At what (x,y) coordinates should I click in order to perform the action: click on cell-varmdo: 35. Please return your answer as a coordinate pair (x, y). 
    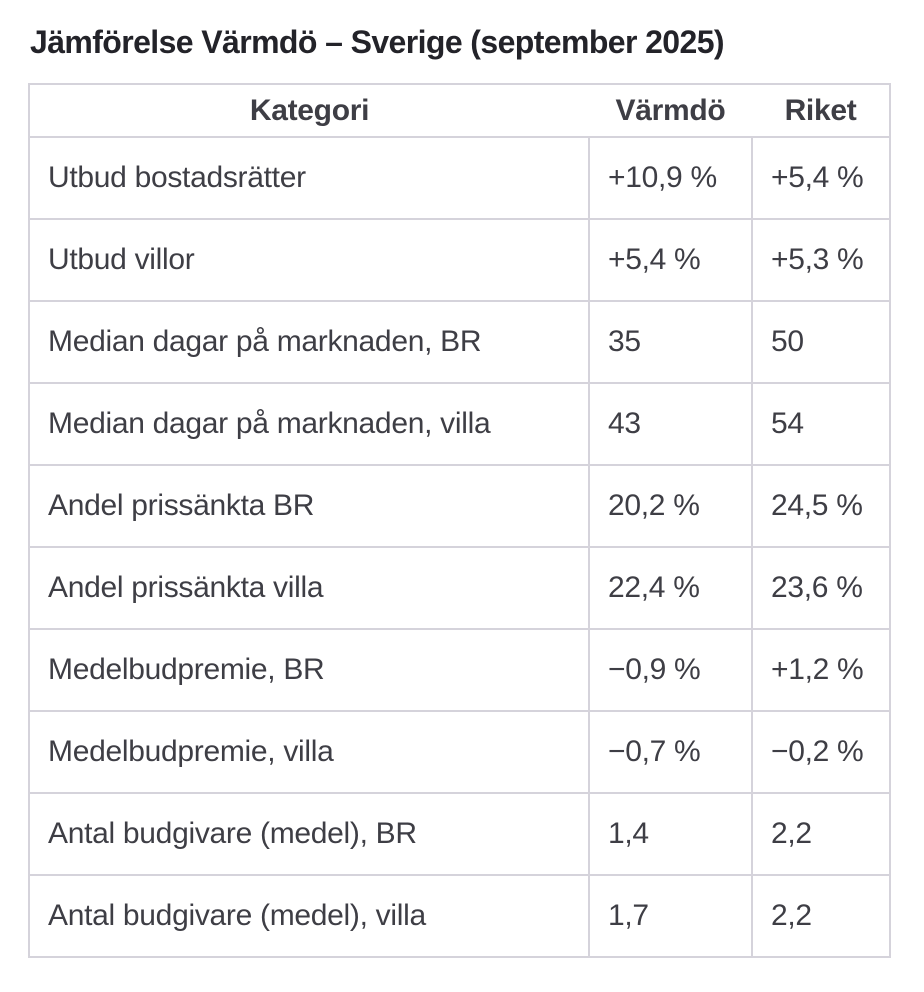
    Looking at the image, I should click on (670, 342).